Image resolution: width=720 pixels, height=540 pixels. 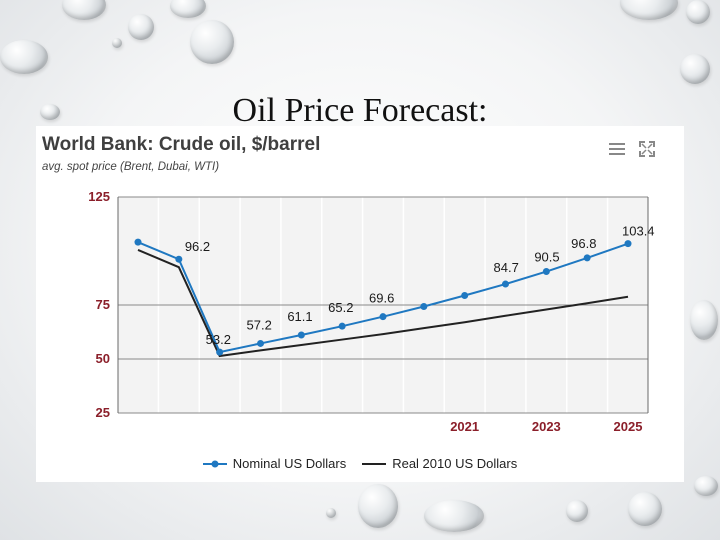 What do you see at coordinates (103, 304) in the screenshot?
I see `y-tick-label: 75` at bounding box center [103, 304].